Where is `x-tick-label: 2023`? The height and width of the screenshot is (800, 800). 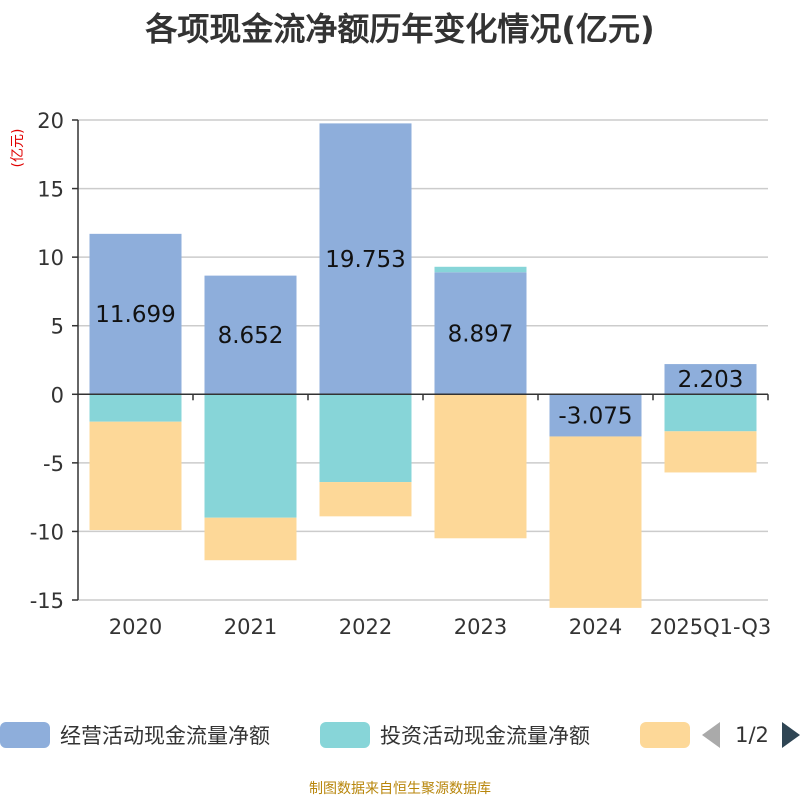
x-tick-label: 2023 is located at coordinates (480, 627).